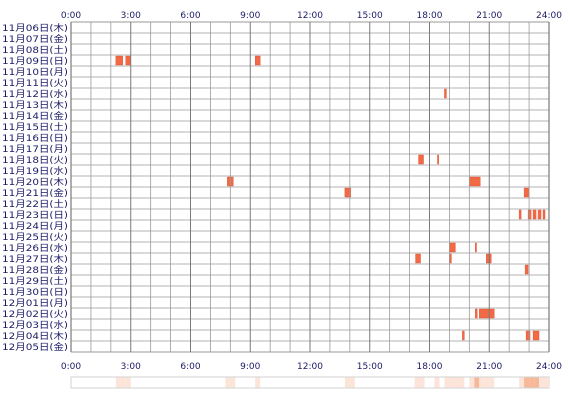  I want to click on row-label: 12月02日(火), so click(35, 314).